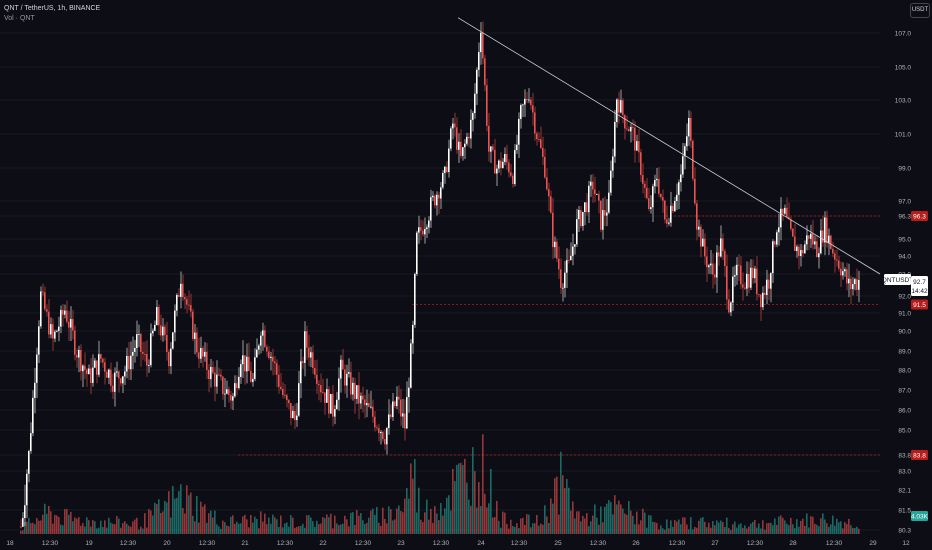 Image resolution: width=932 pixels, height=550 pixels. What do you see at coordinates (904, 202) in the screenshot?
I see `price-tick-label: 97.0` at bounding box center [904, 202].